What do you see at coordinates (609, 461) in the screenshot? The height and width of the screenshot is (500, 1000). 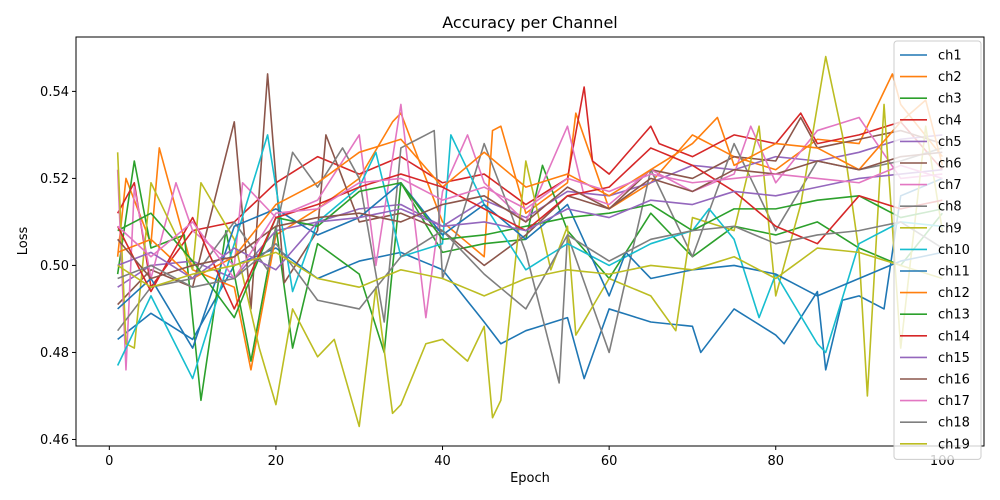 I see `x-tick-label: 60` at bounding box center [609, 461].